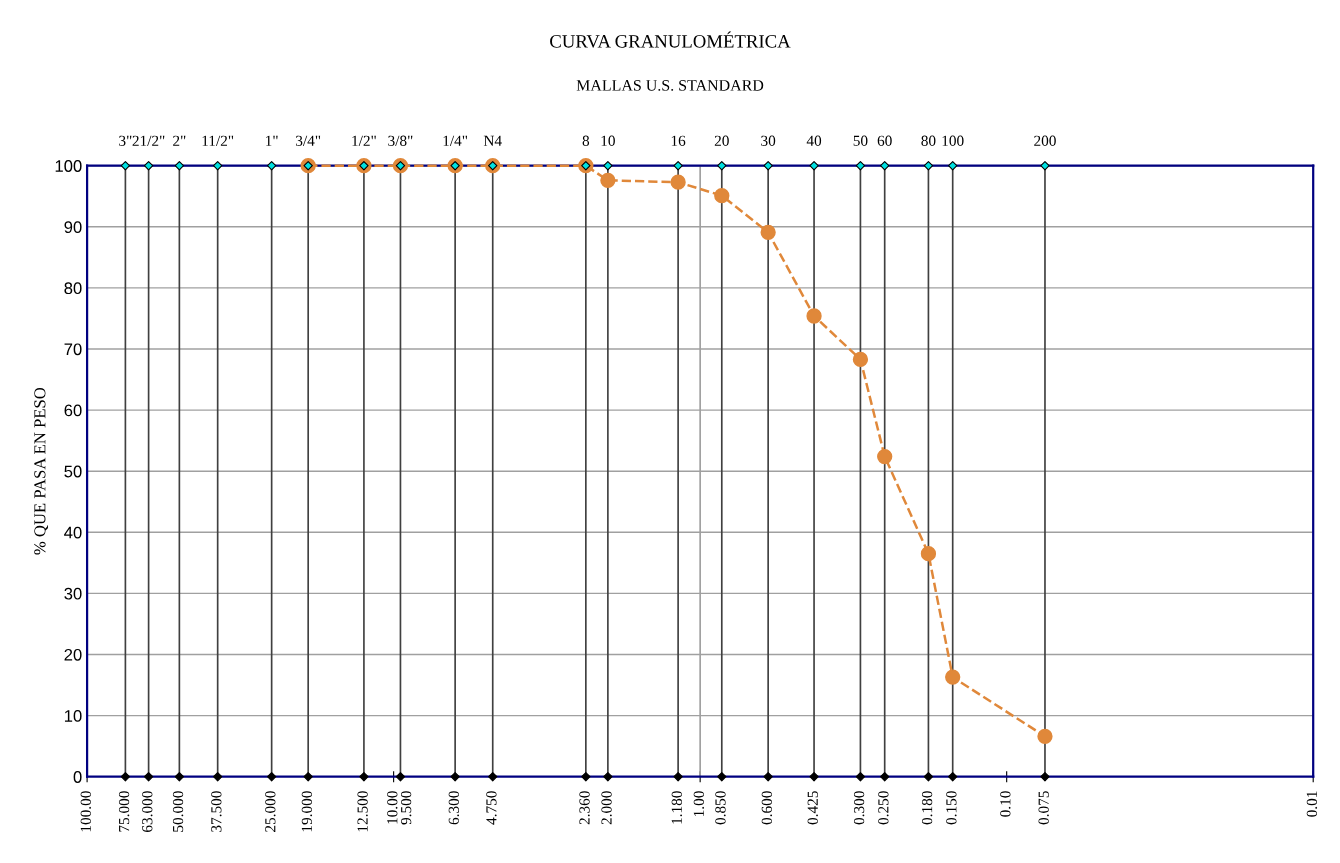 This screenshot has height=863, width=1340. What do you see at coordinates (884, 140) in the screenshot?
I see `annotation: 60` at bounding box center [884, 140].